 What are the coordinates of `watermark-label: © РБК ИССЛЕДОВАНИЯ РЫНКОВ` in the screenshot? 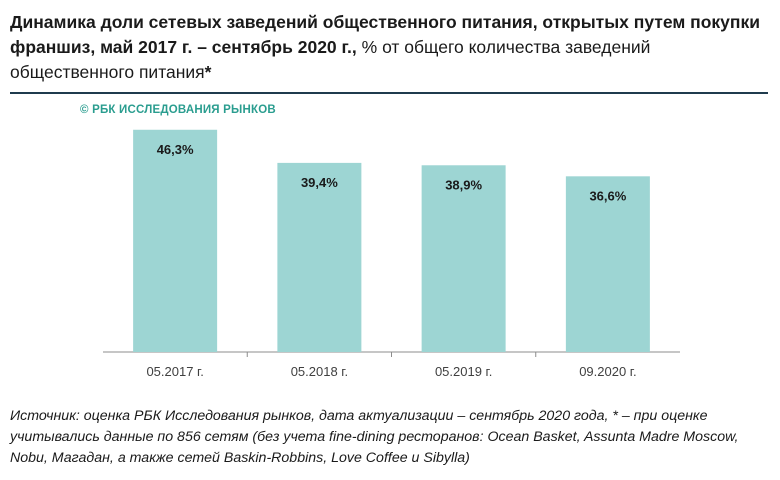 It's located at (178, 110).